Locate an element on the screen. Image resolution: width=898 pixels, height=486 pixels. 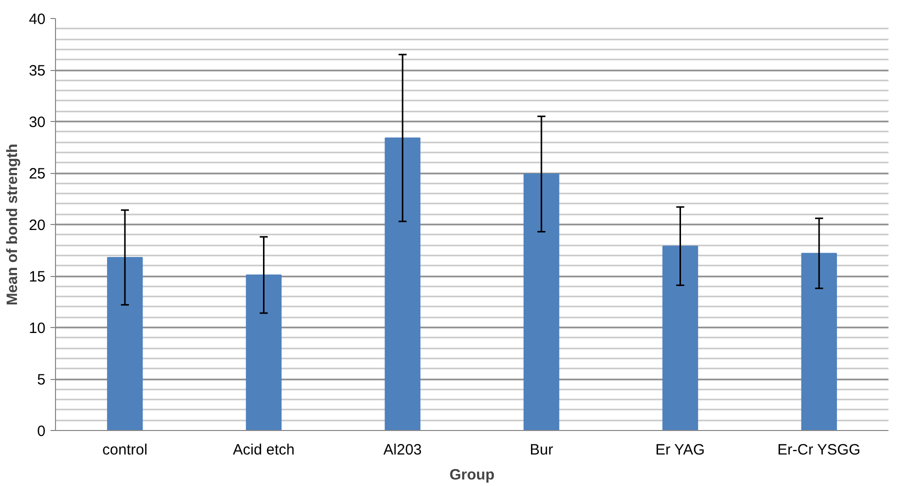
x-tick-label: Er-Cr YSGG is located at coordinates (818, 450).